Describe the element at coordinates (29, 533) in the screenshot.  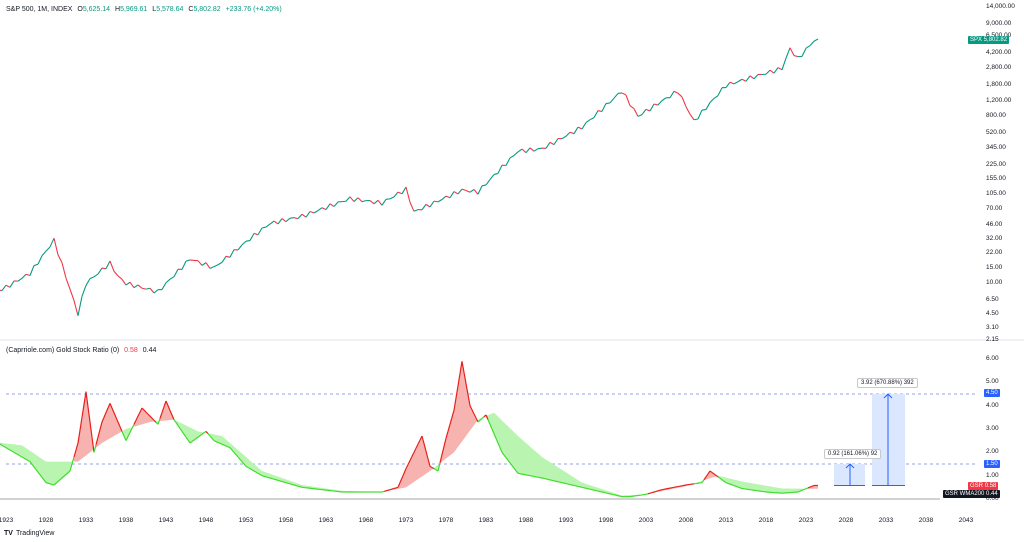
I see `tradingview-brand: TV TradingView` at that location.